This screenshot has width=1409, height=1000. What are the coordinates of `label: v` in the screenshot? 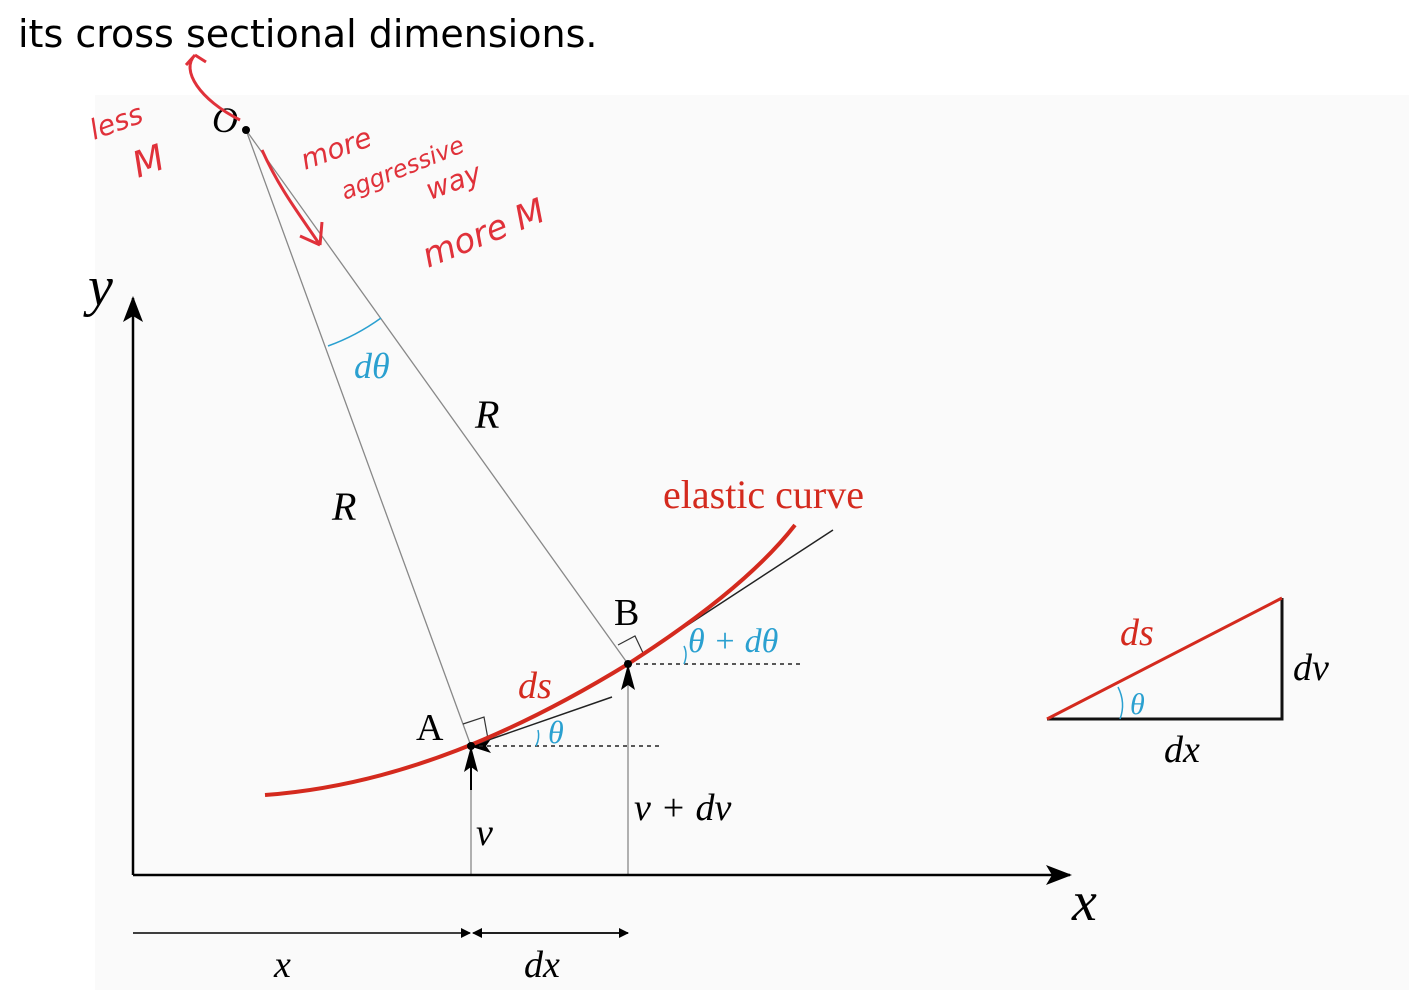 It's located at (484, 833).